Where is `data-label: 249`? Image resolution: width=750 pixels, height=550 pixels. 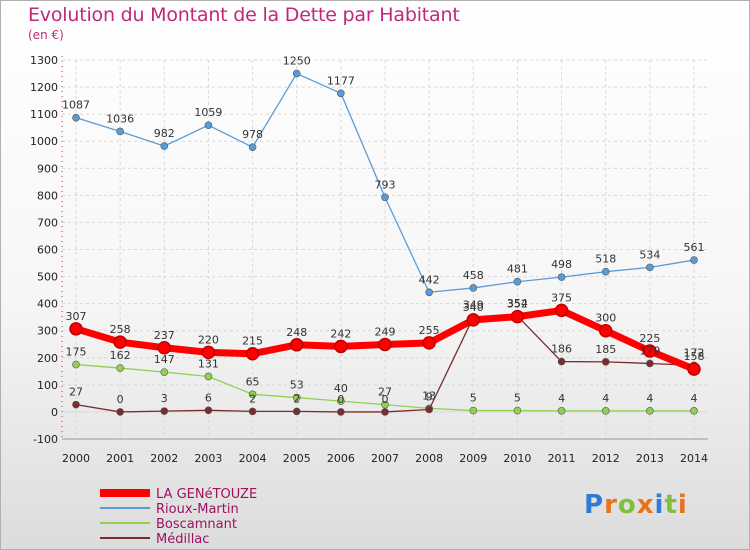
data-label: 249 is located at coordinates (385, 332).